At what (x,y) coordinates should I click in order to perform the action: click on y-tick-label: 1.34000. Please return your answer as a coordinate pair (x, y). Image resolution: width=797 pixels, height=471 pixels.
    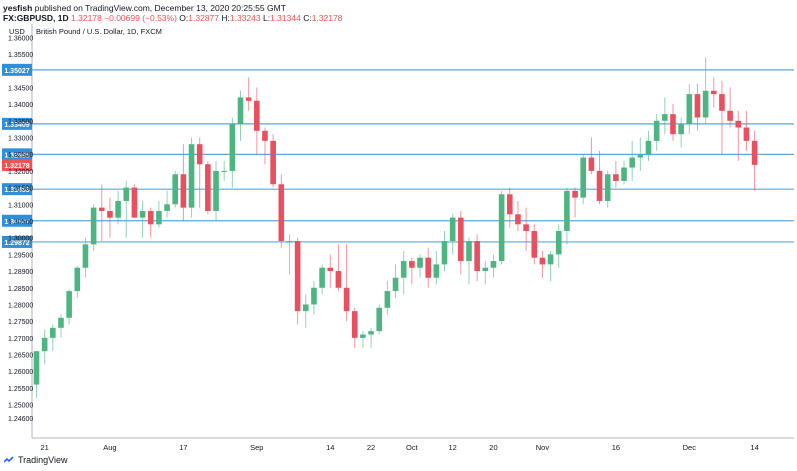
    Looking at the image, I should click on (20, 105).